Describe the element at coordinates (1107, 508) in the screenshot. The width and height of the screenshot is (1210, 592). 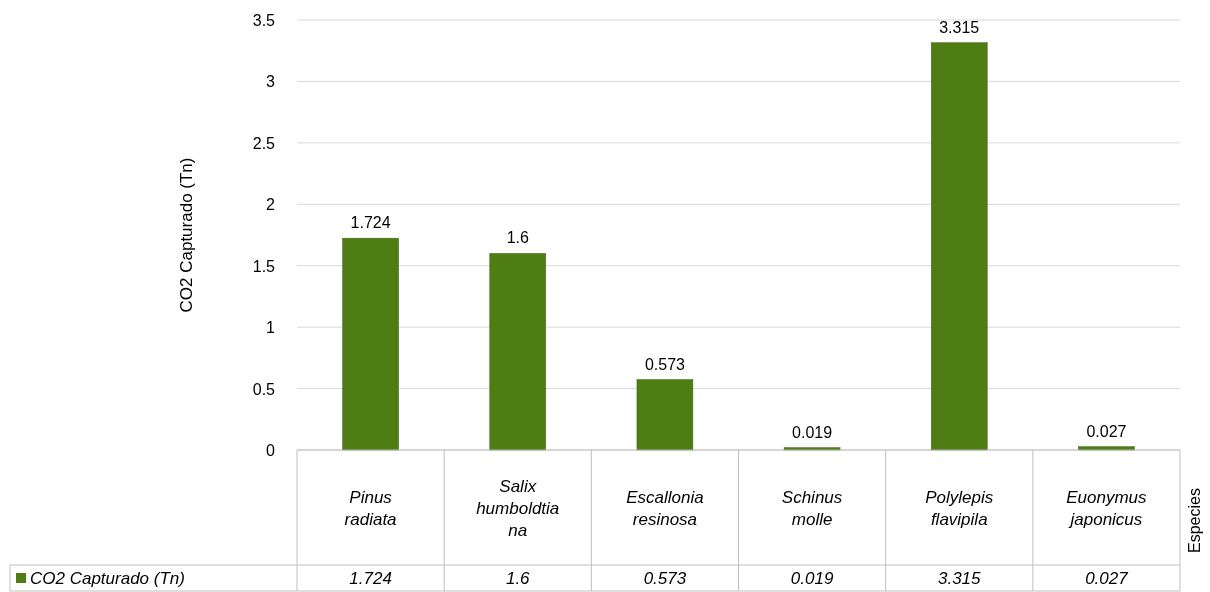
I see `x-tick-label: Euonymus japonicus` at that location.